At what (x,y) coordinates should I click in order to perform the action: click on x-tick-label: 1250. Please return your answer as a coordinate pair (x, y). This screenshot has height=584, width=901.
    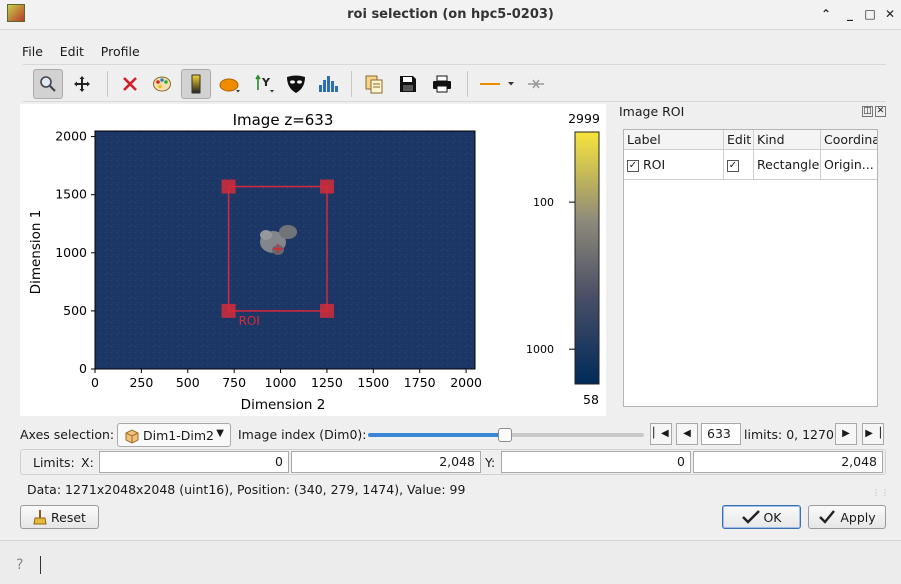
    Looking at the image, I should click on (327, 382).